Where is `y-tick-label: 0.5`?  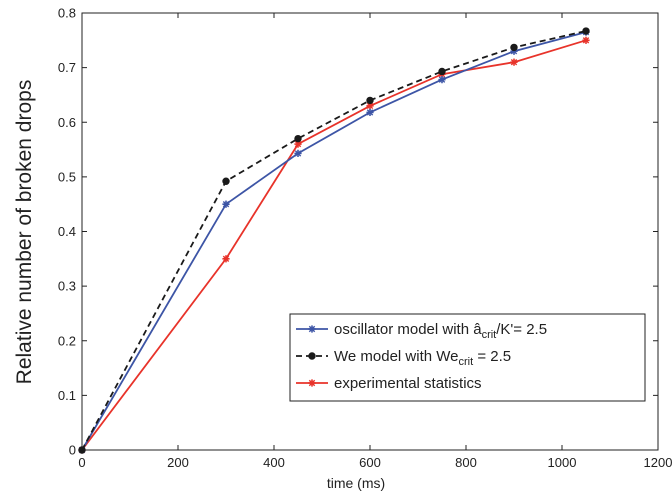
y-tick-label: 0.5 is located at coordinates (67, 176).